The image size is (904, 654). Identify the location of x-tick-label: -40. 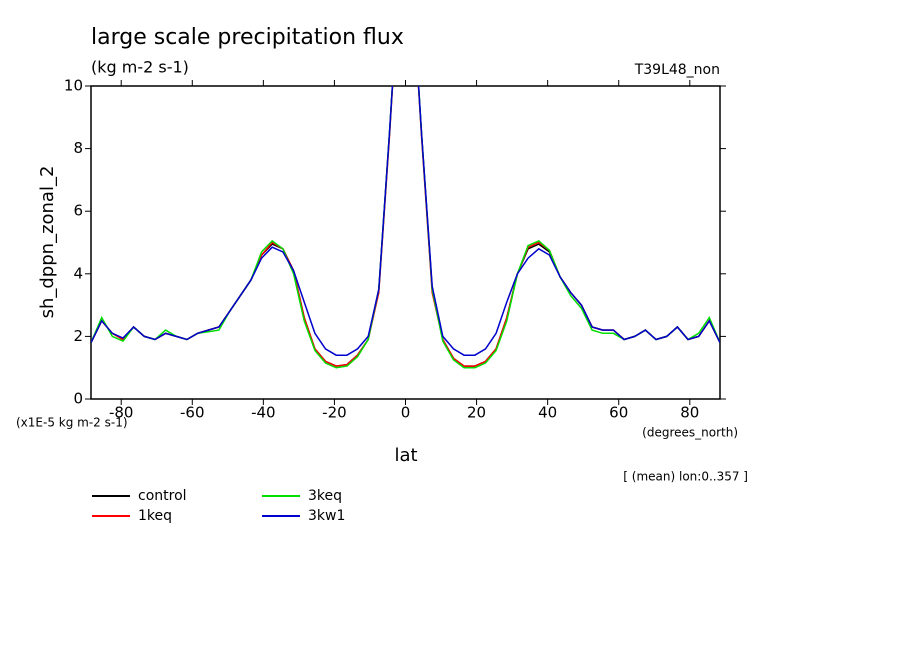
(263, 413).